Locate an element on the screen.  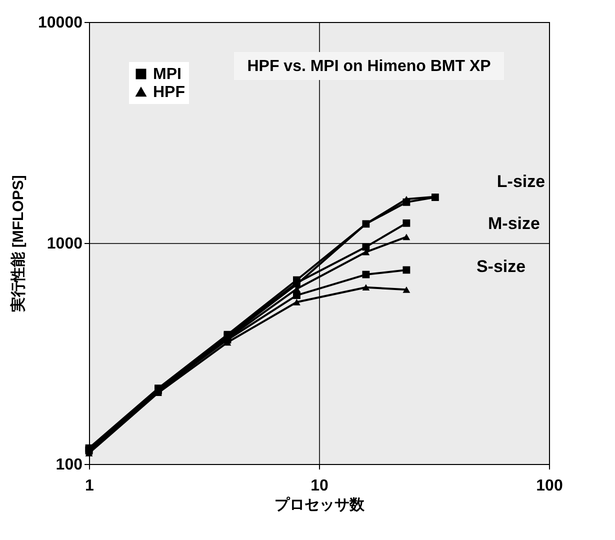
x-tick-label: 1 is located at coordinates (89, 486).